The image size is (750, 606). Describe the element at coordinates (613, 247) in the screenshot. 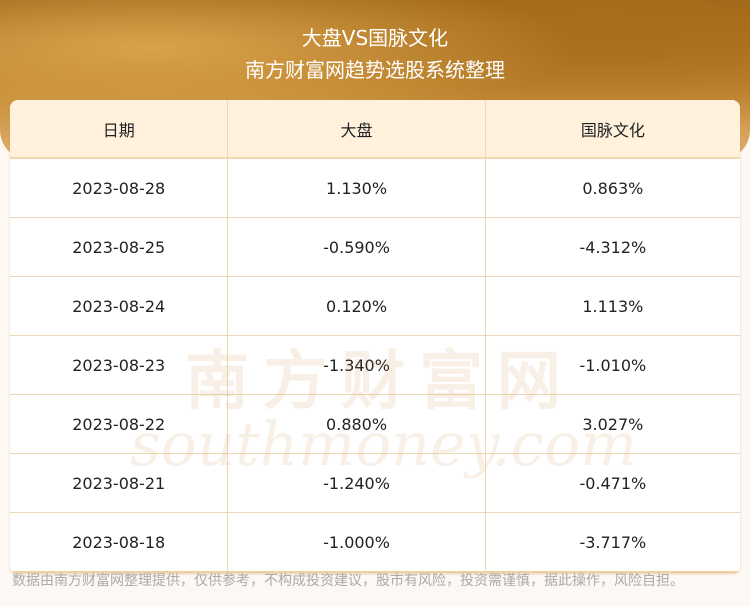

I see `stock-change-cell: -4.312%` at that location.